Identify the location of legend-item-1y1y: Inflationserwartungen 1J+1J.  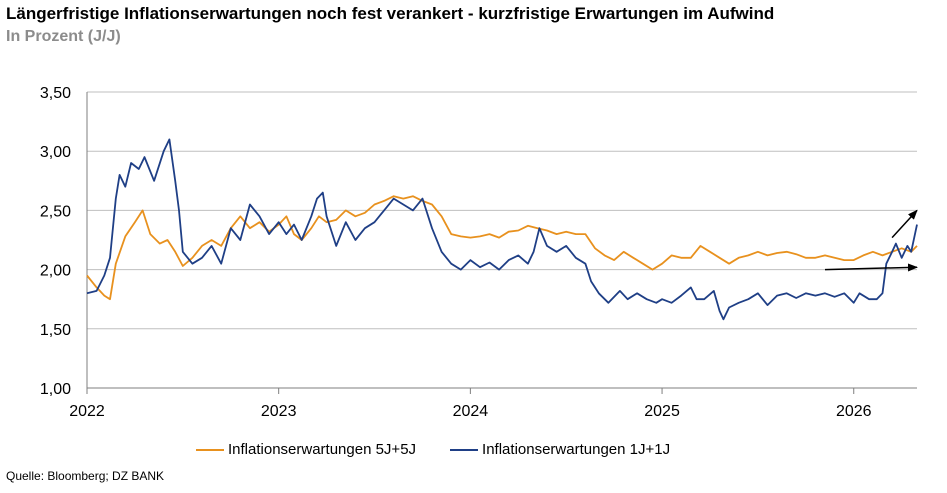
(560, 449).